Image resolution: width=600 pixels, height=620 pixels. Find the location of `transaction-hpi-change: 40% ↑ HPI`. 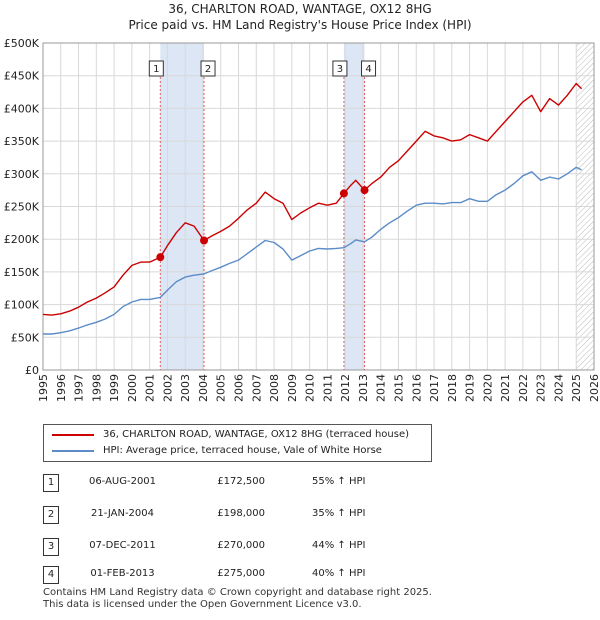

transaction-hpi-change: 40% ↑ HPI is located at coordinates (339, 573).